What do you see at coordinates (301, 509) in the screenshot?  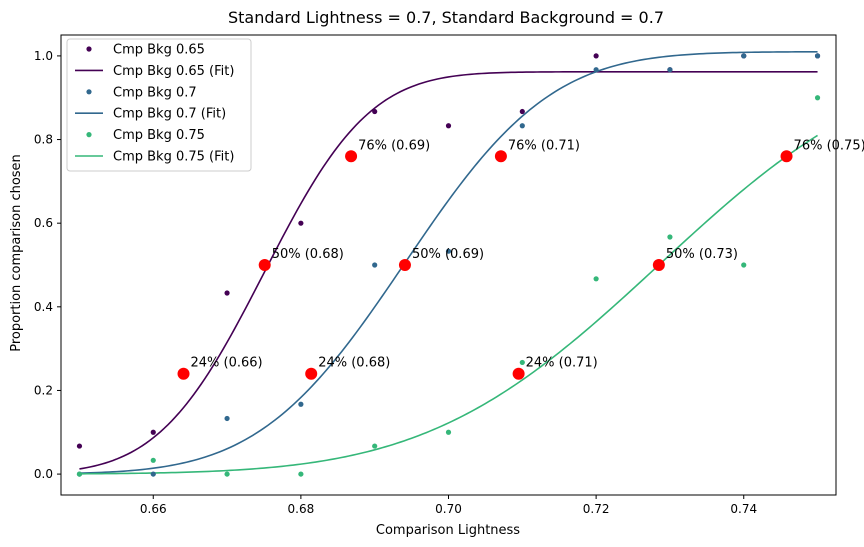 I see `x-tick-label-2: 0.68` at bounding box center [301, 509].